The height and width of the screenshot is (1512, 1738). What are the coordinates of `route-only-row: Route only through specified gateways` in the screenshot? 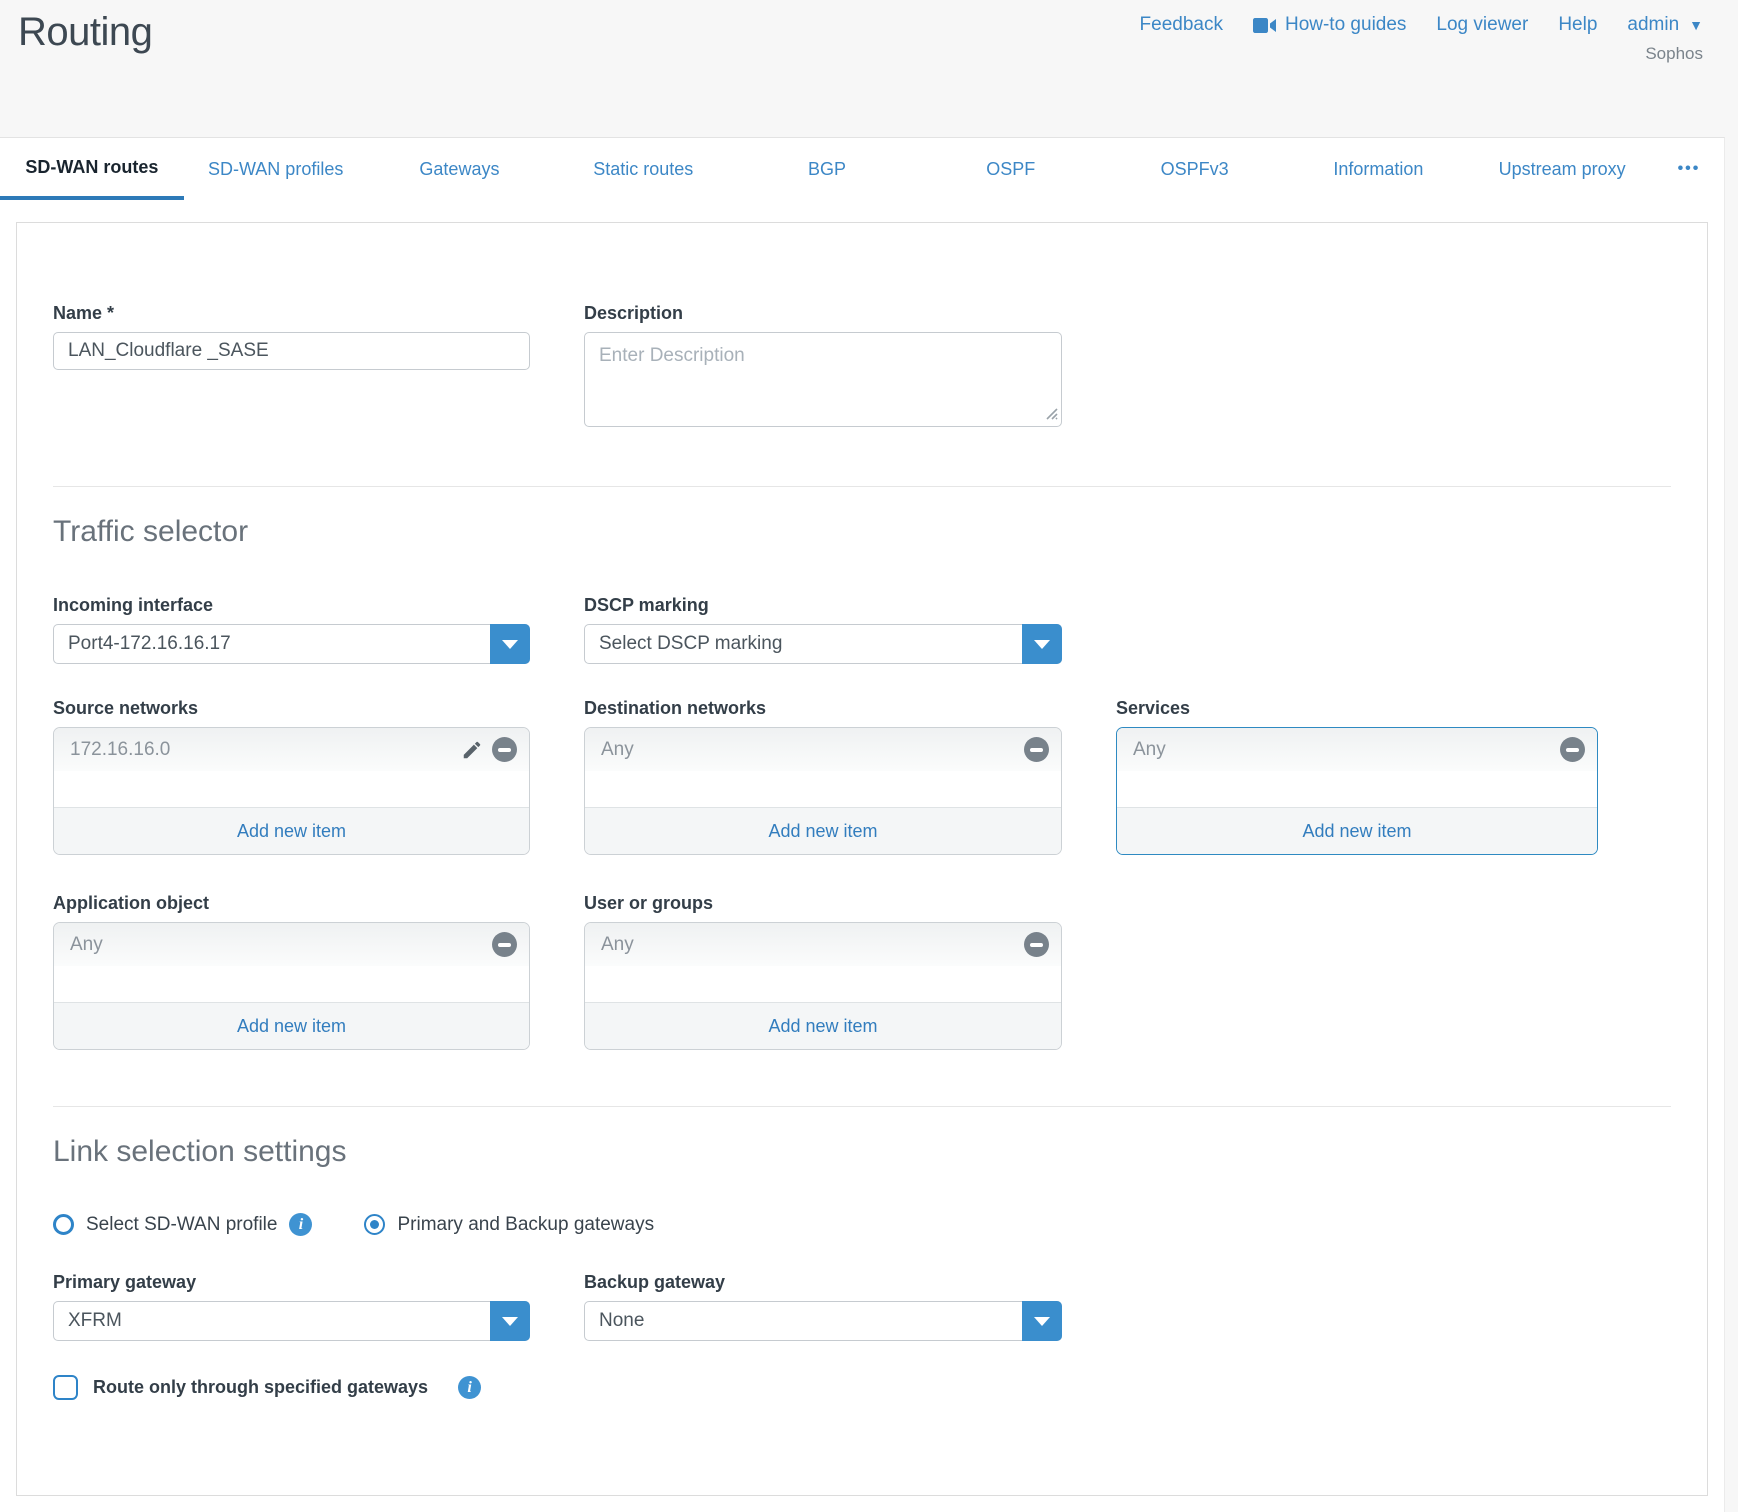 It's located at (862, 1387).